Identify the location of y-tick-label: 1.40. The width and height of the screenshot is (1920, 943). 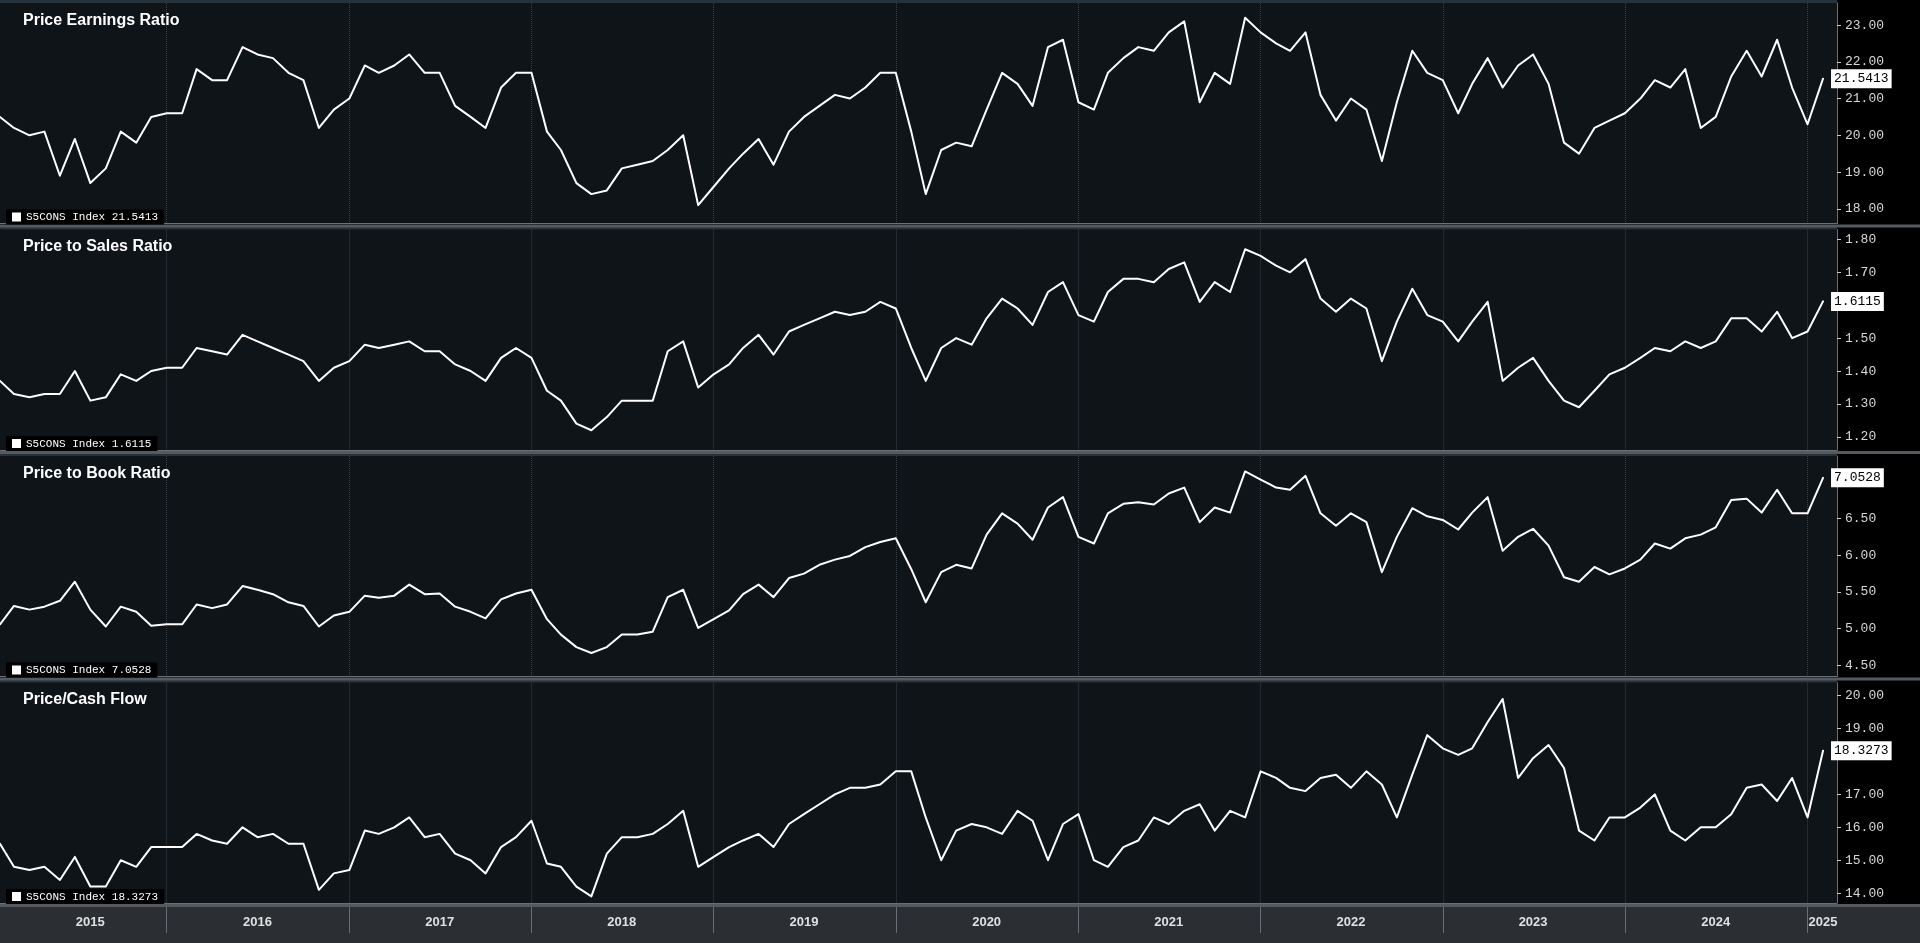
(1861, 371).